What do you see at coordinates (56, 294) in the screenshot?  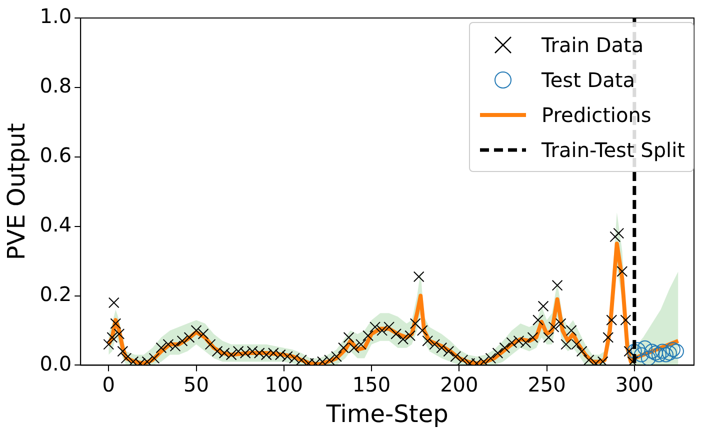 I see `y-tick-label: 0.2` at bounding box center [56, 294].